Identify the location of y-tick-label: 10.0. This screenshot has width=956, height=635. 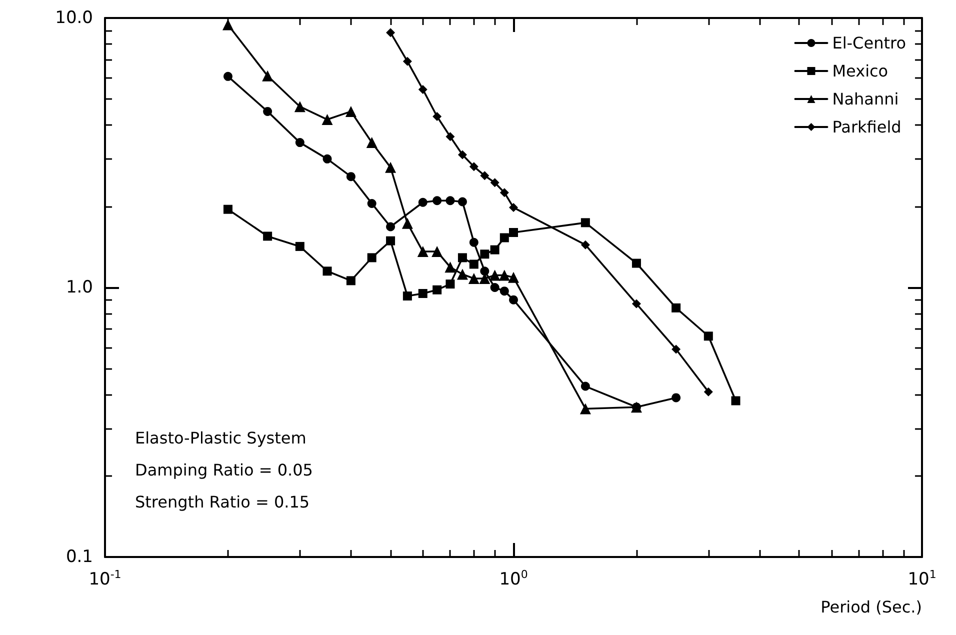
(74, 18).